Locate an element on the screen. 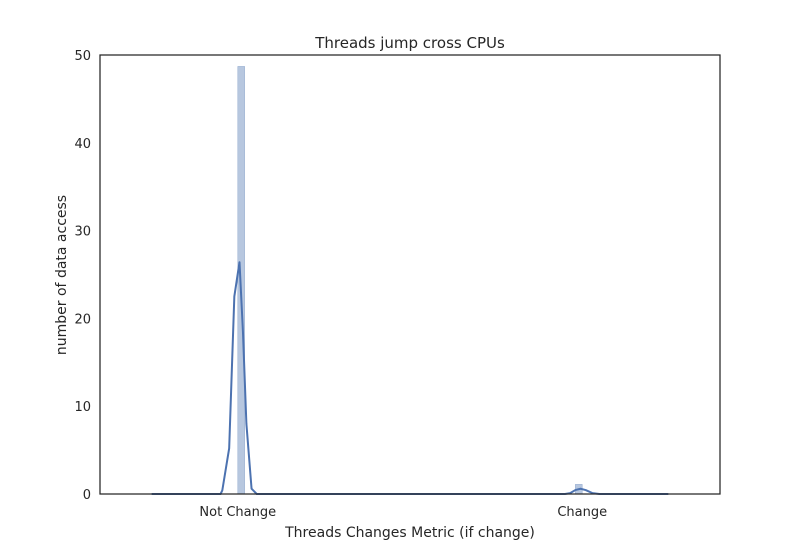 The width and height of the screenshot is (800, 550). chart-title: Threads jump cross CPUs is located at coordinates (409, 43).